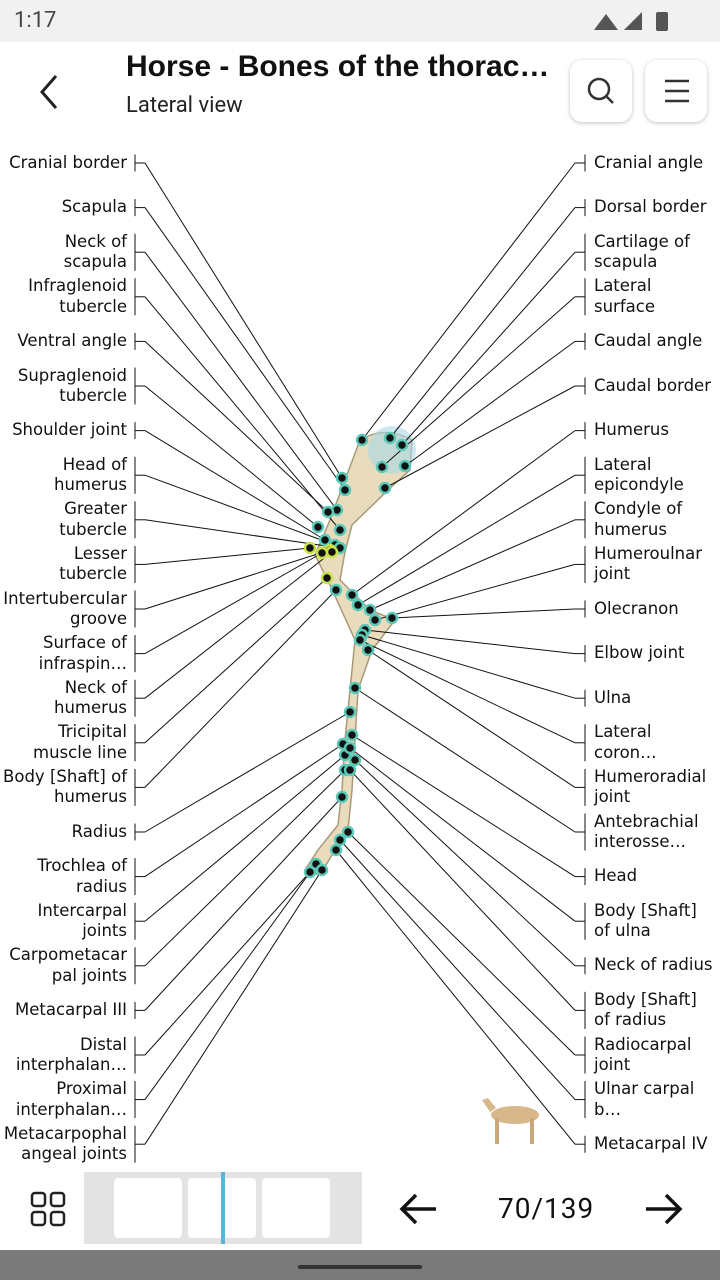 The image size is (720, 1280). I want to click on label: Cartilage of scapula, so click(642, 251).